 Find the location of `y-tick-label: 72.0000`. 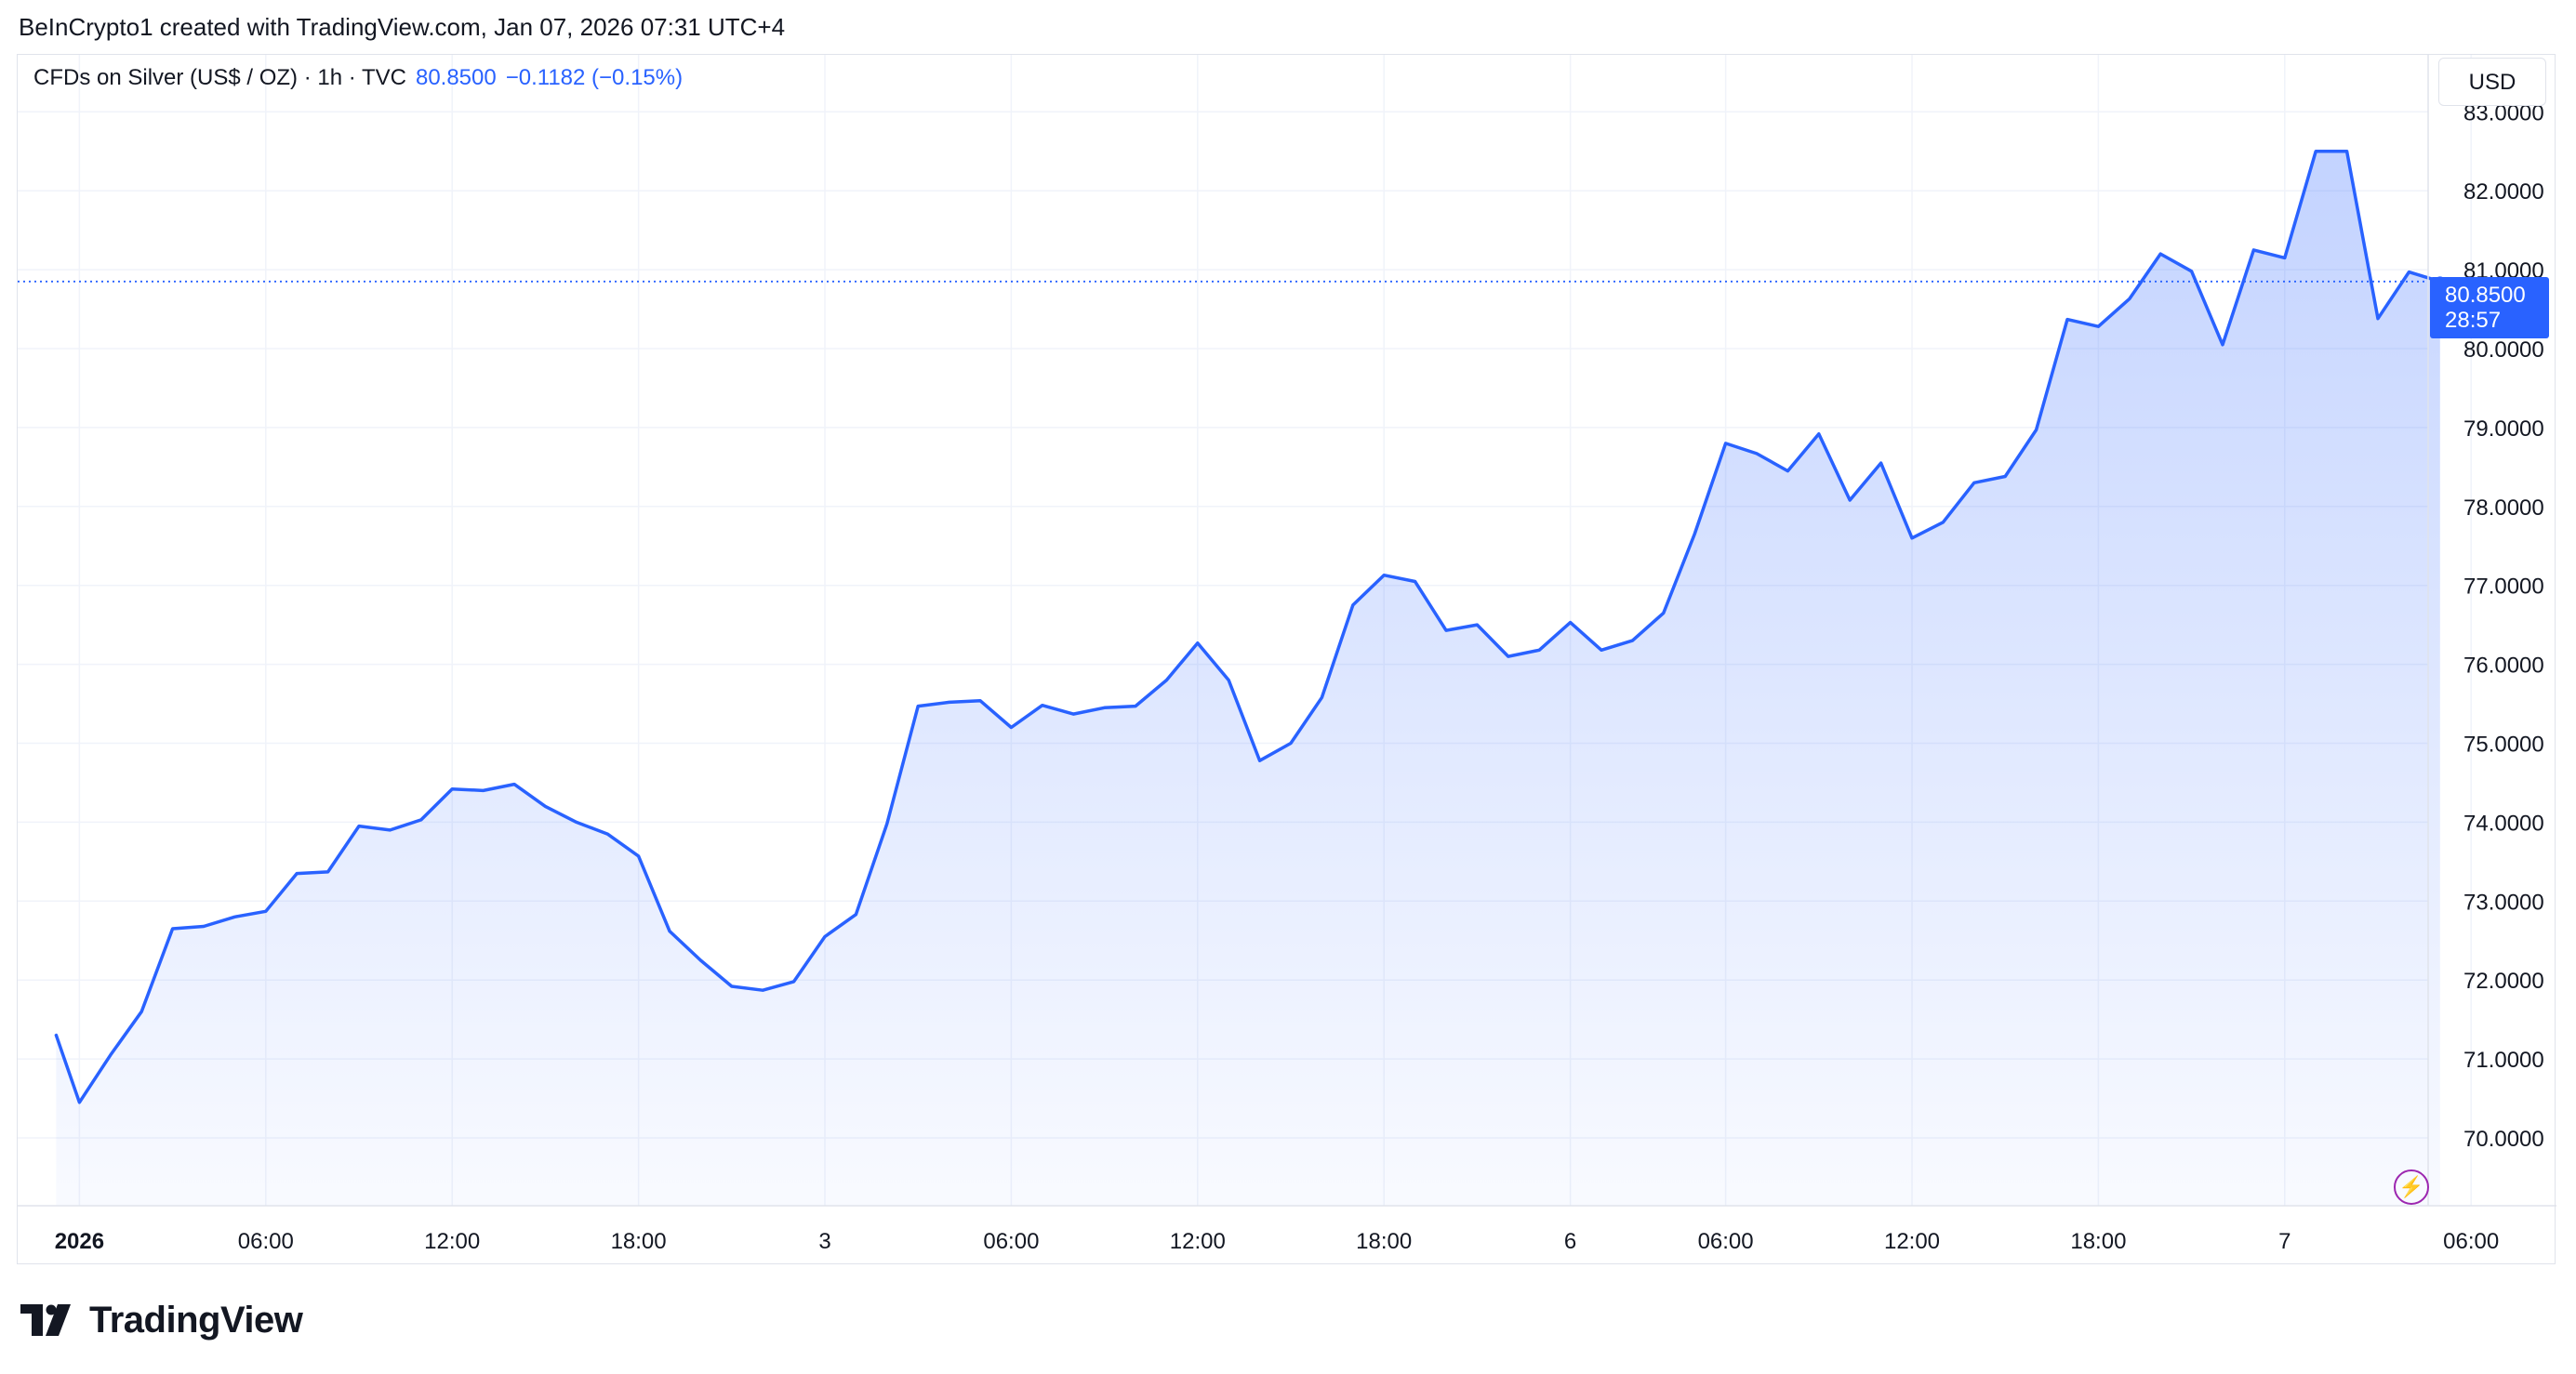

y-tick-label: 72.0000 is located at coordinates (2503, 982).